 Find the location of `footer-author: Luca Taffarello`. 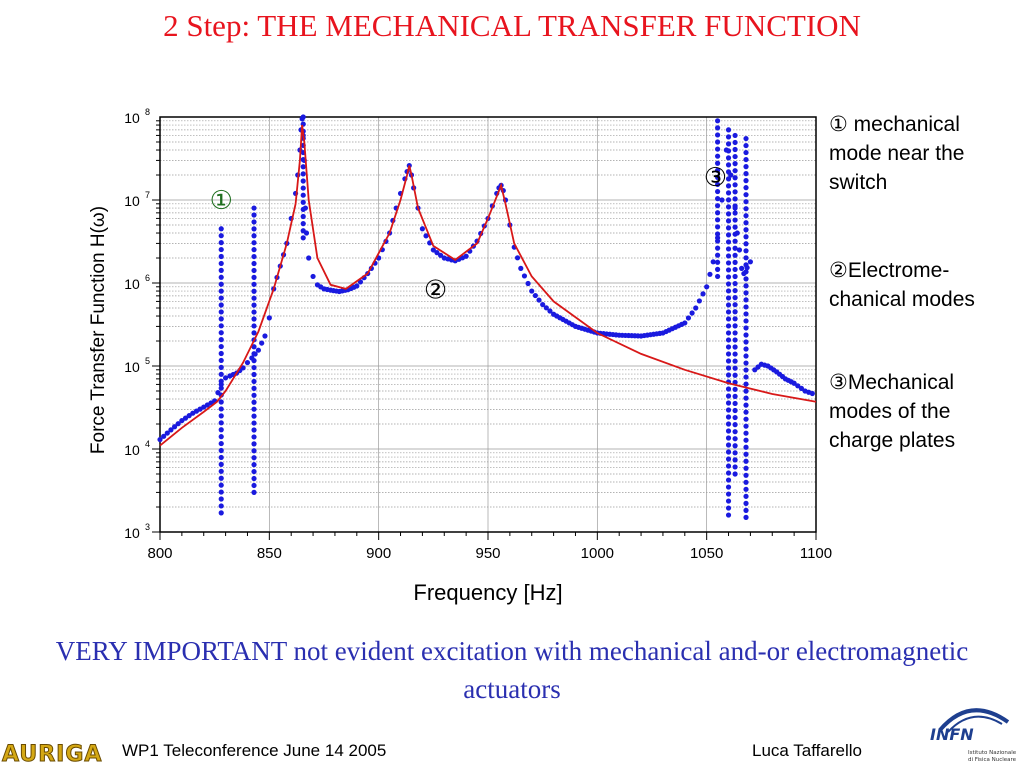

footer-author: Luca Taffarello is located at coordinates (807, 750).